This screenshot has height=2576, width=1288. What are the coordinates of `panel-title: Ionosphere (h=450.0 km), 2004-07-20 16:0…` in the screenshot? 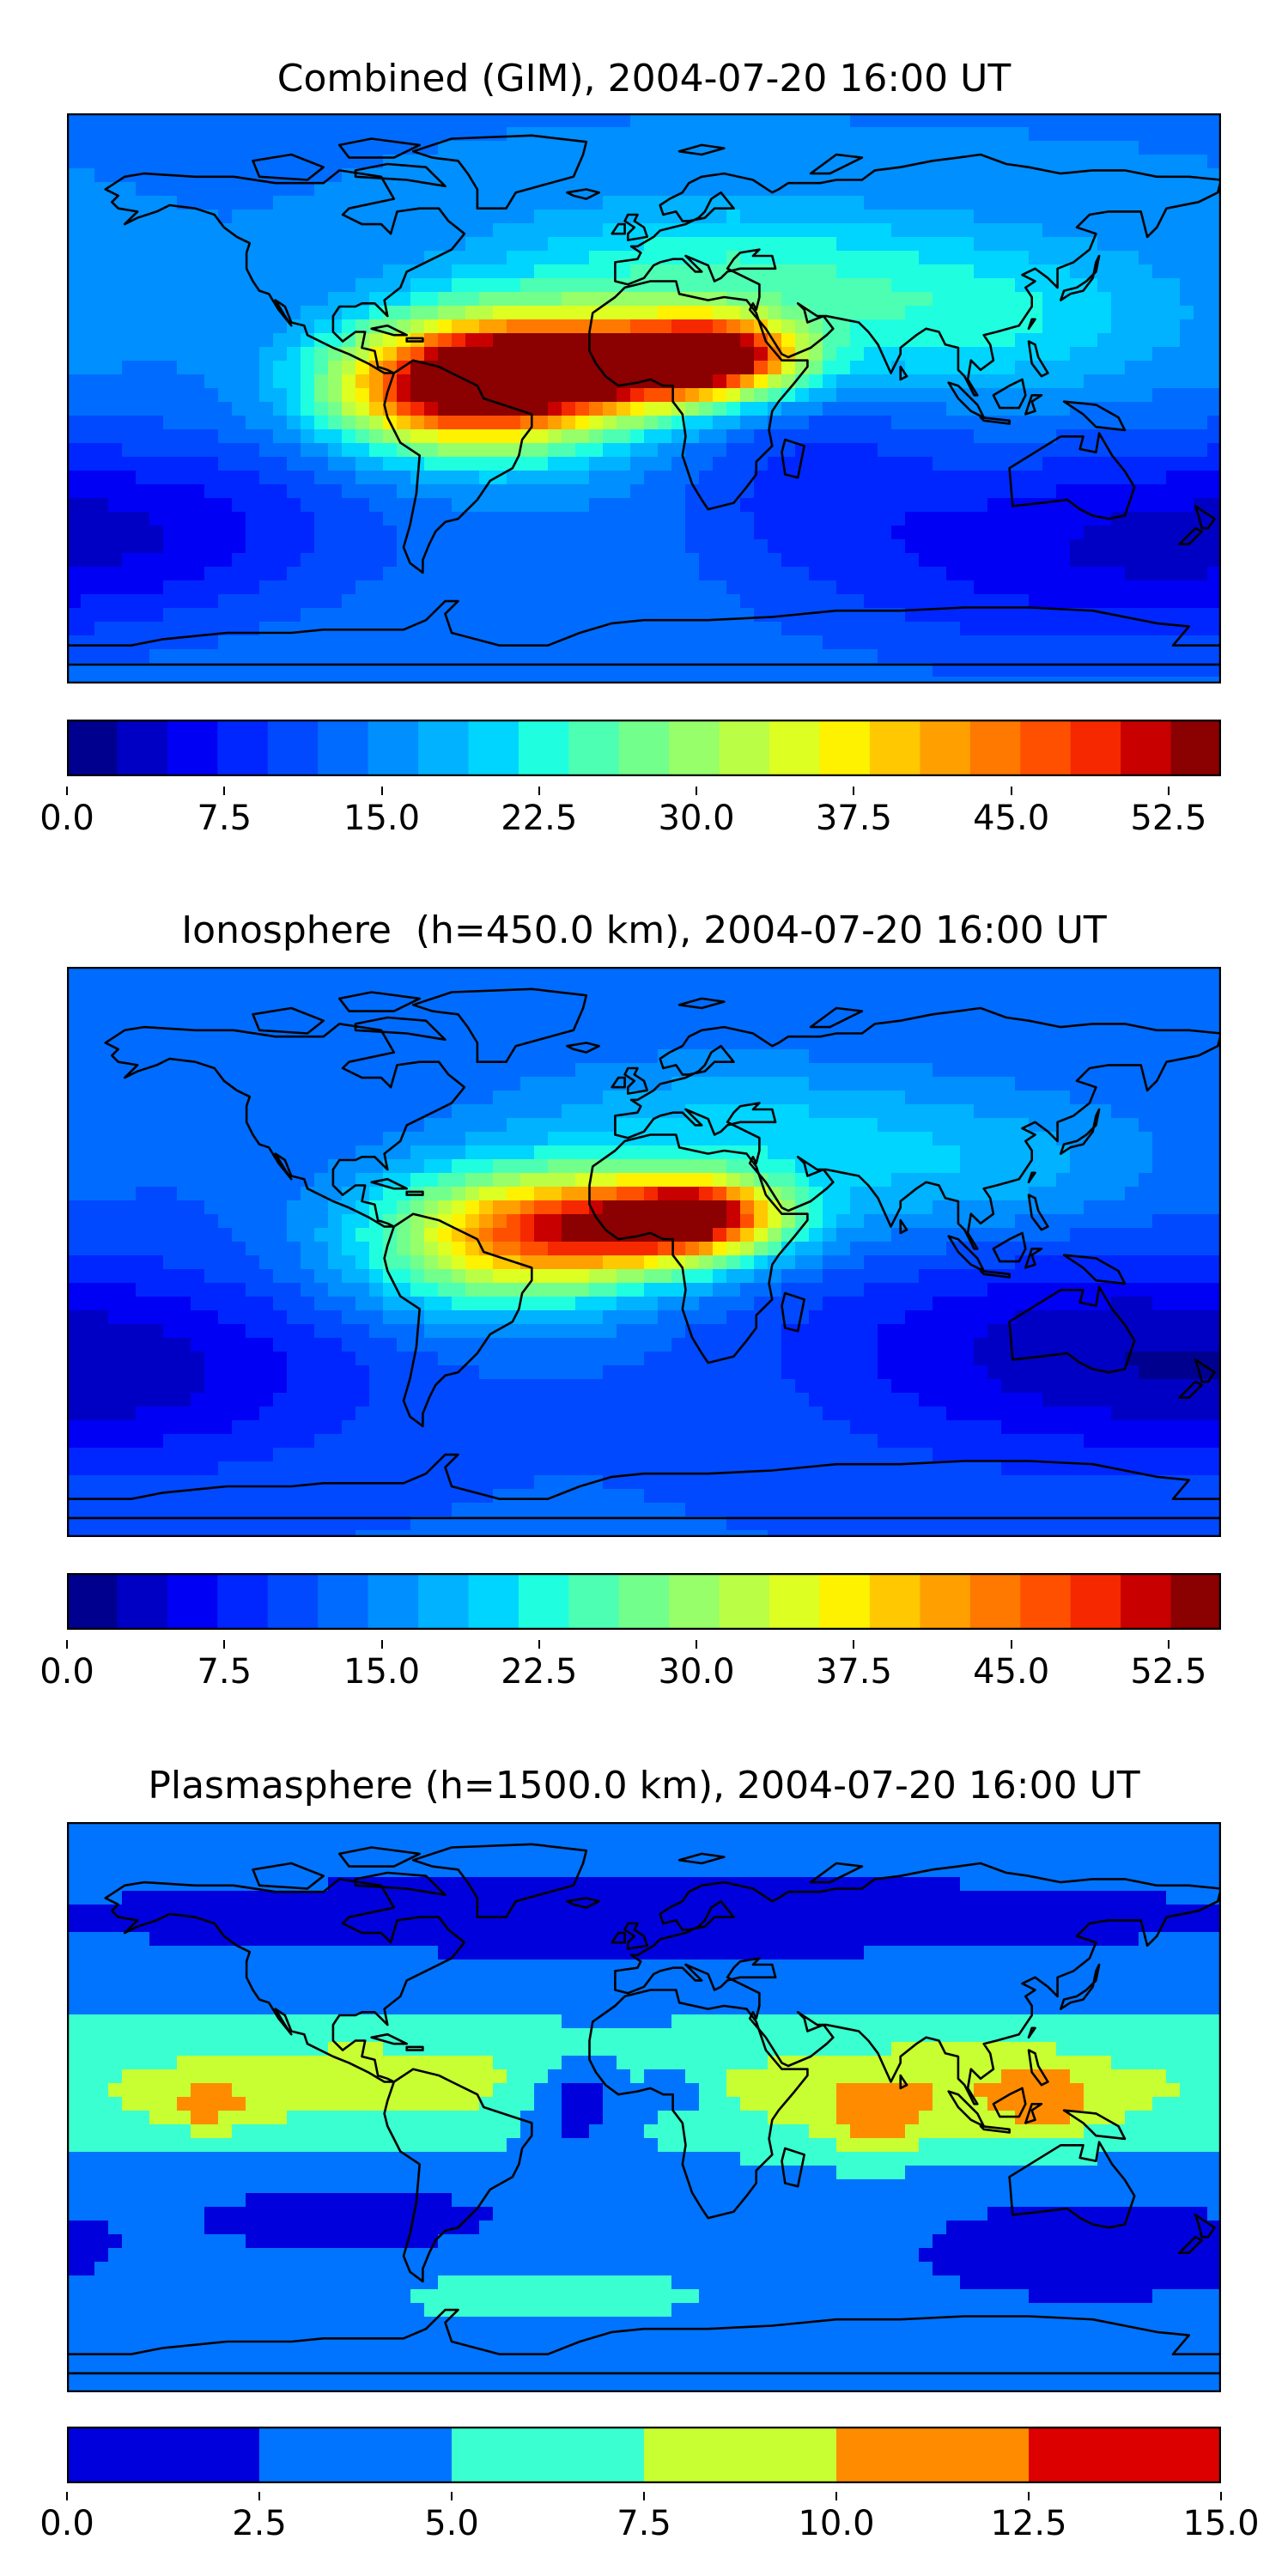 It's located at (644, 930).